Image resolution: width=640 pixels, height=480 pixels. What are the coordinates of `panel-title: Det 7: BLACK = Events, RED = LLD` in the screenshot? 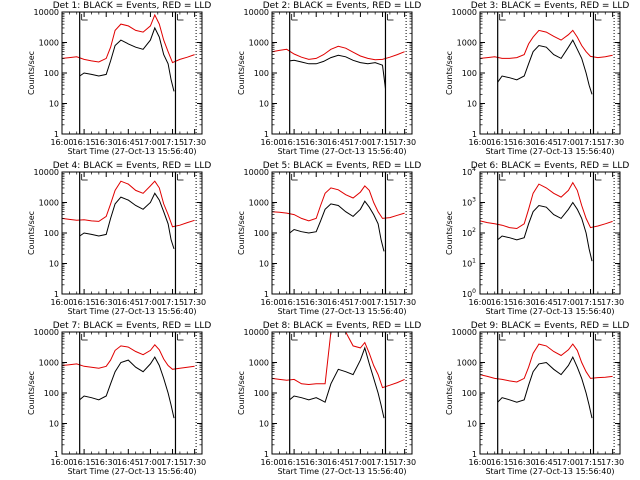 It's located at (132, 326).